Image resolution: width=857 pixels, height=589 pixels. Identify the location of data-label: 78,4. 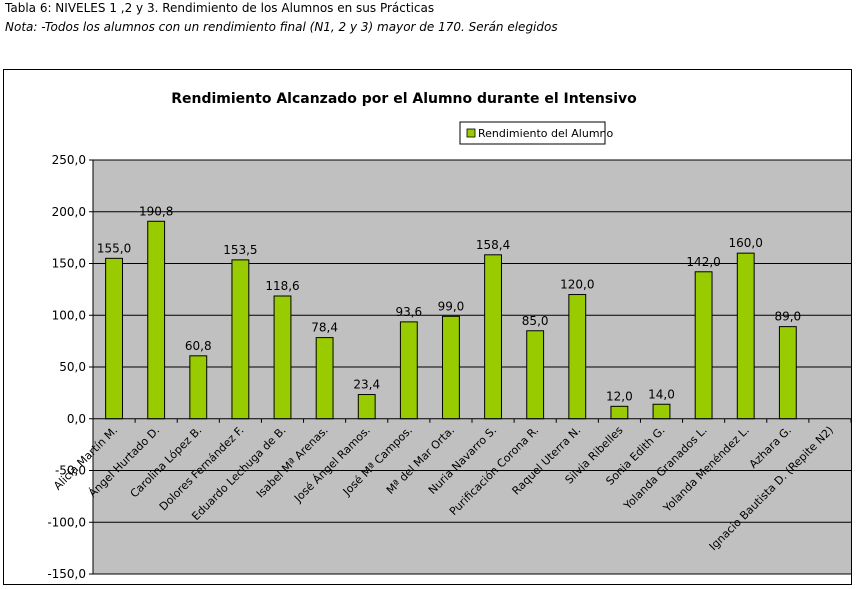
(324, 328).